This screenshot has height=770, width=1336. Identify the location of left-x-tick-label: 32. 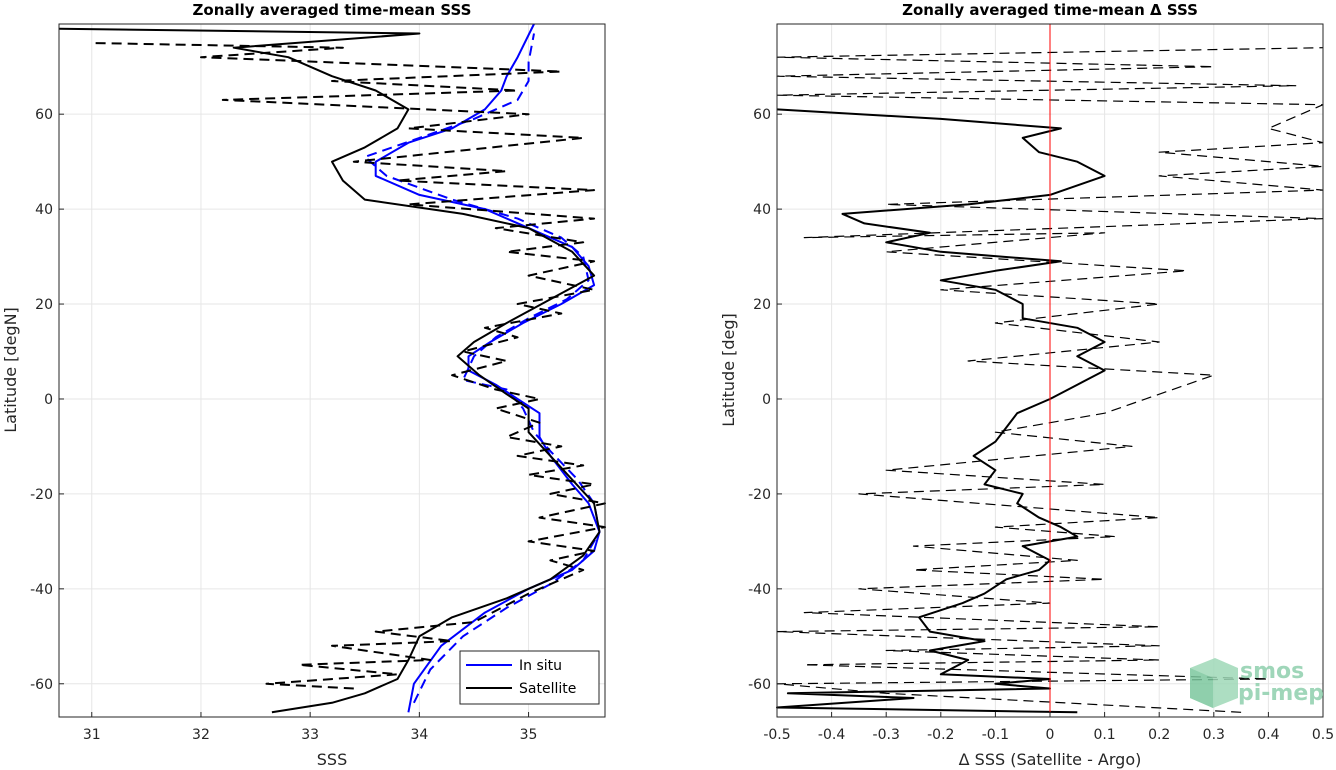
(201, 735).